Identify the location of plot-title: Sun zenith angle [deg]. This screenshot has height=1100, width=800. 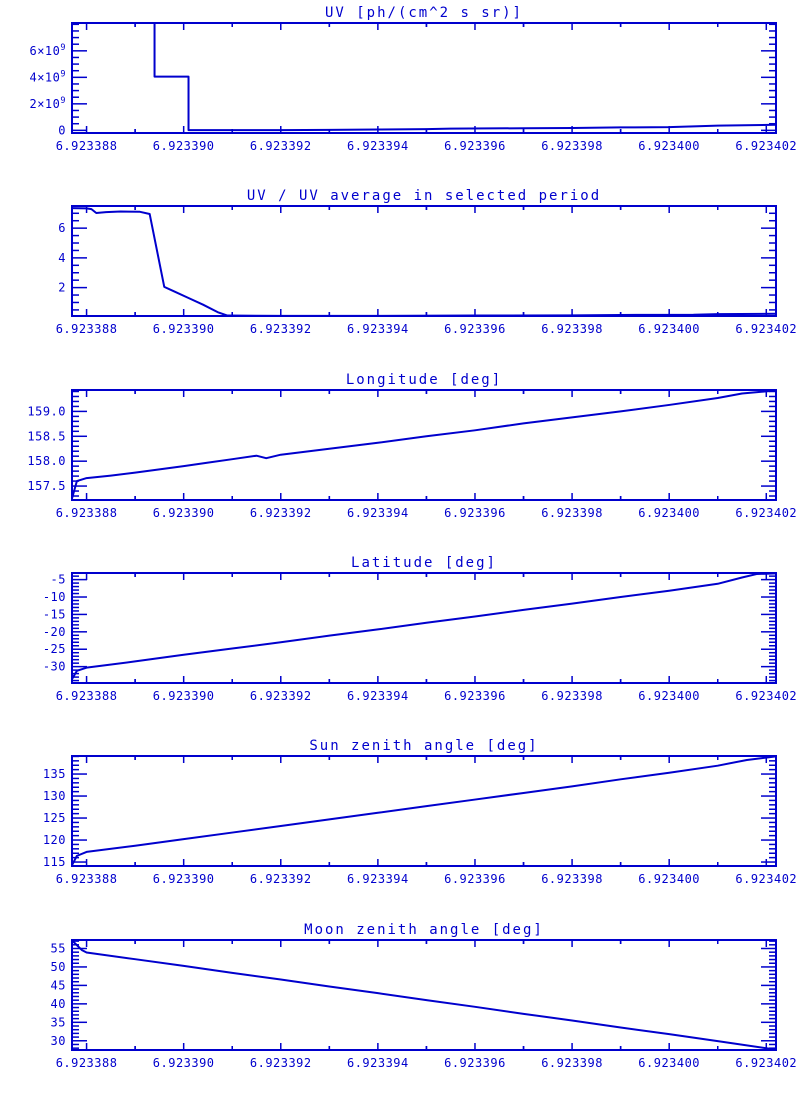
(423, 746).